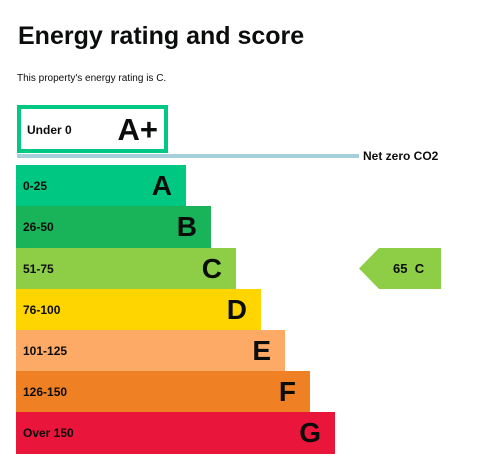 The width and height of the screenshot is (494, 459). I want to click on current-rating-arrow-shape, so click(400, 268).